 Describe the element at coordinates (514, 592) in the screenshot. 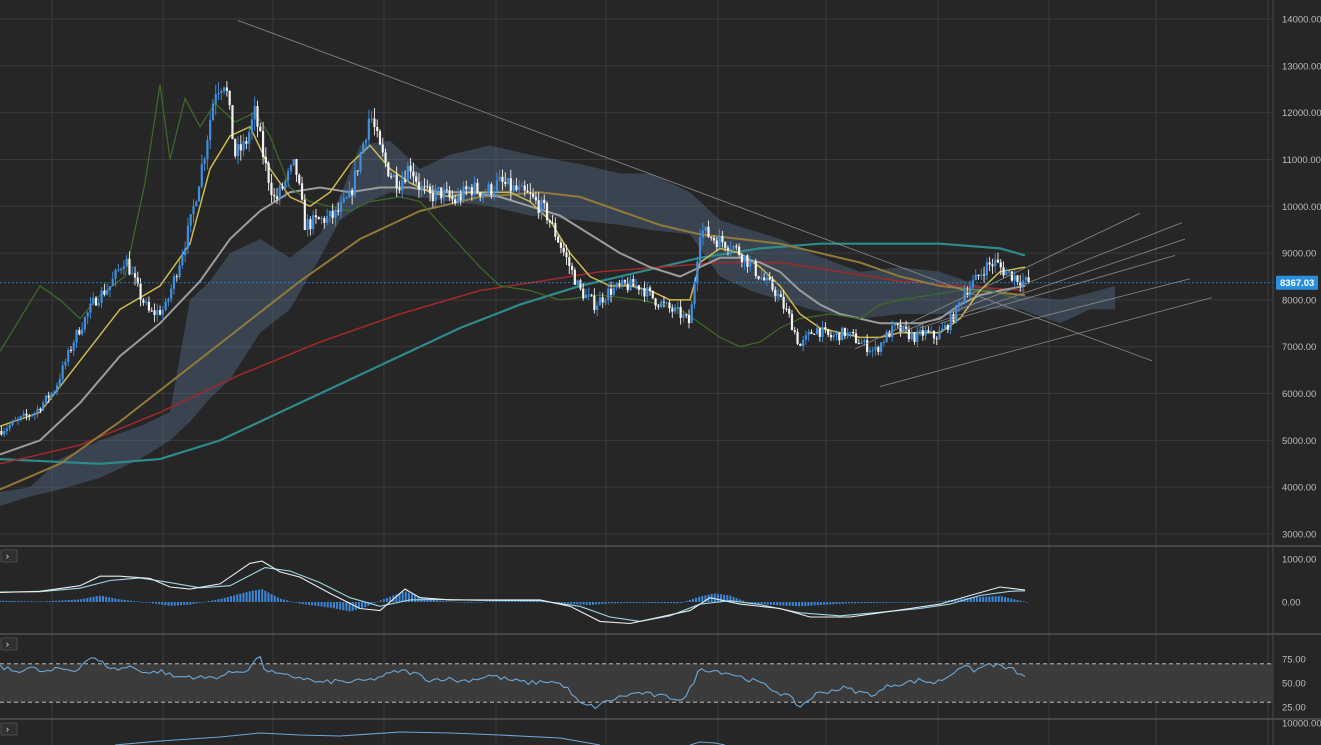

I see `macd-panel` at that location.